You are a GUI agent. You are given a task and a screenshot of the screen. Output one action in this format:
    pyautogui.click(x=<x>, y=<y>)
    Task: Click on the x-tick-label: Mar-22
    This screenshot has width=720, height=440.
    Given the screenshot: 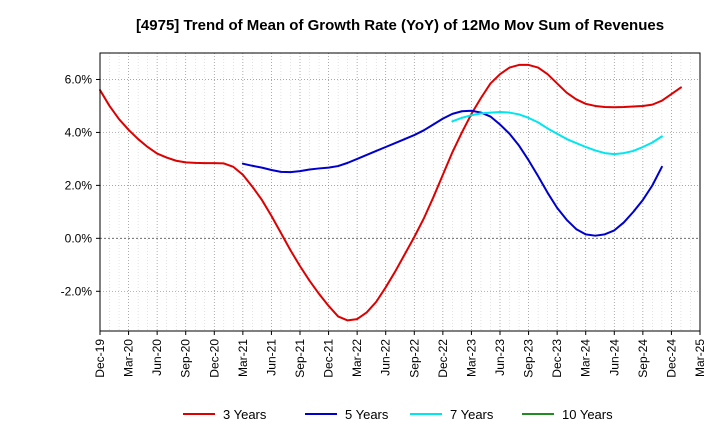 What is the action you would take?
    pyautogui.click(x=357, y=358)
    